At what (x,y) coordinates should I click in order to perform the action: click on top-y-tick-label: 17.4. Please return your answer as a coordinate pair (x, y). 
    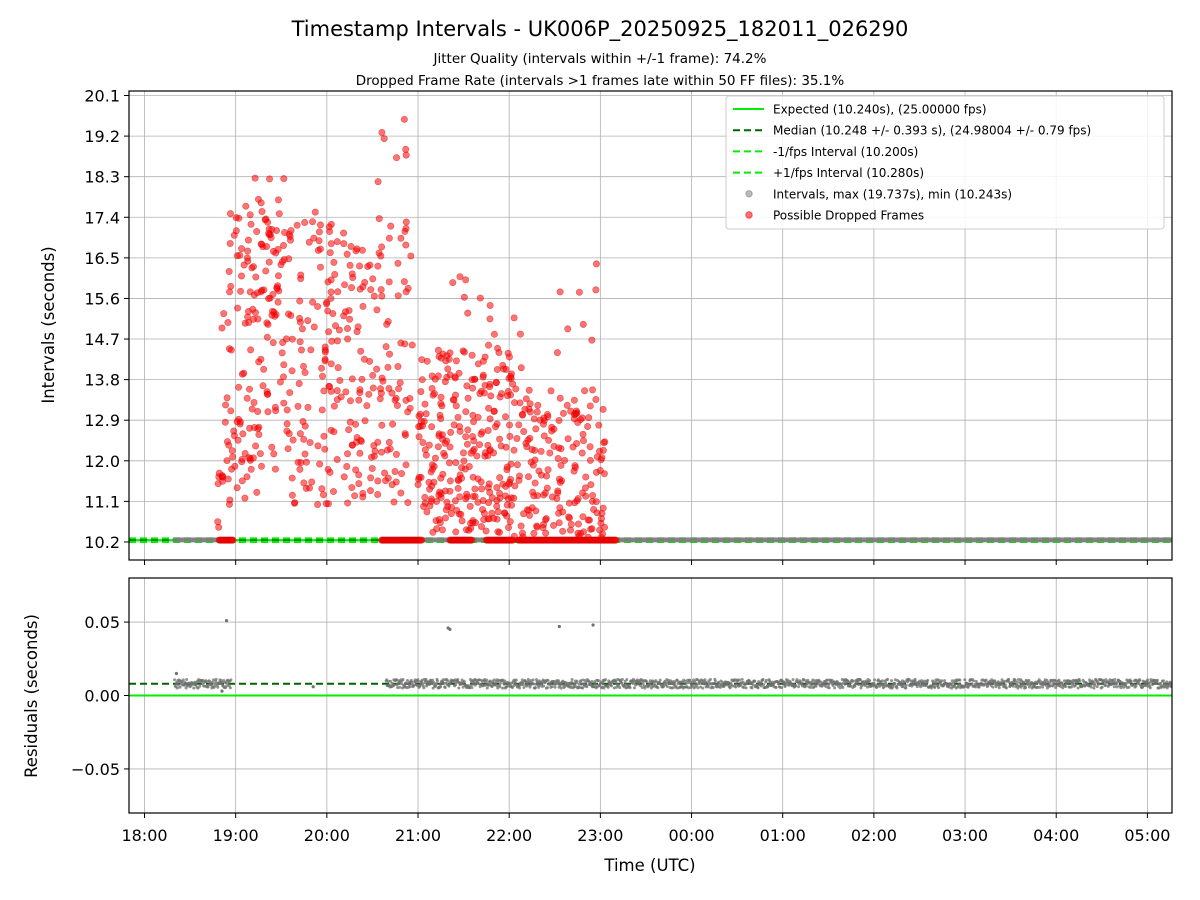
    Looking at the image, I should click on (102, 217).